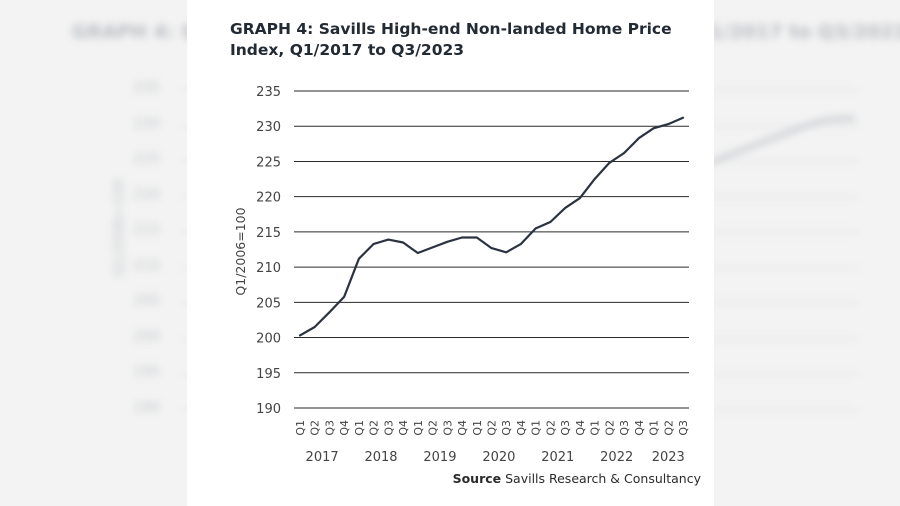  Describe the element at coordinates (565, 428) in the screenshot. I see `x-tick-label-18: Q3` at that location.